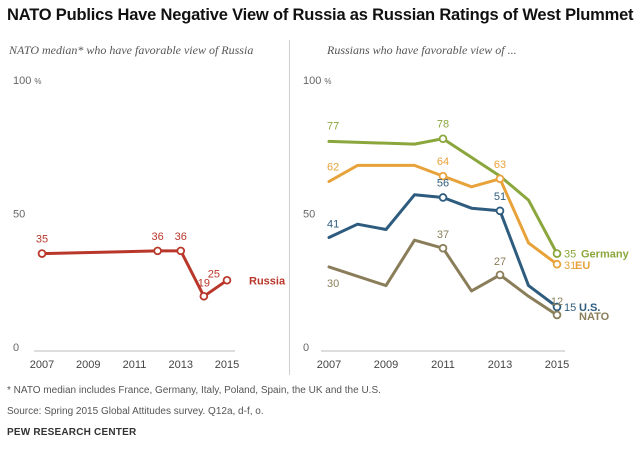 This screenshot has width=638, height=454. Describe the element at coordinates (443, 214) in the screenshot. I see `right-series-line-eu` at that location.